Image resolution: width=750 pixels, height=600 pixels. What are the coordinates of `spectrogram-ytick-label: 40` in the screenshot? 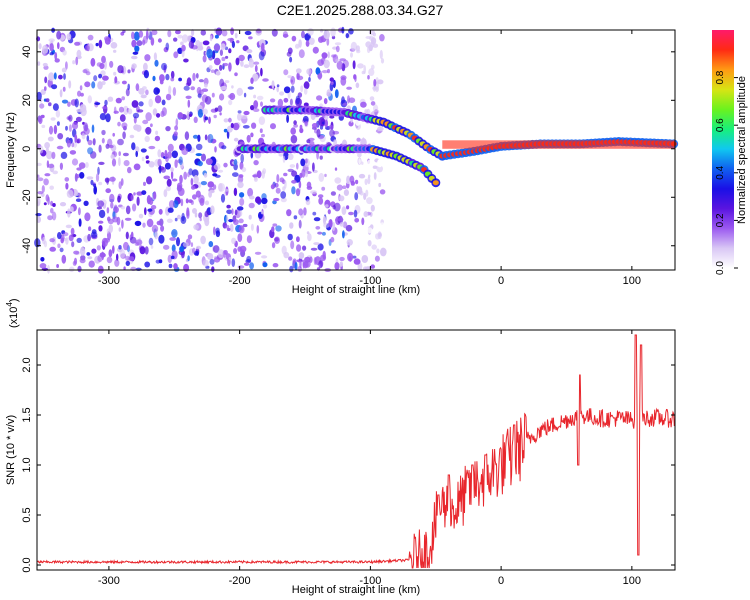 It's located at (27, 52).